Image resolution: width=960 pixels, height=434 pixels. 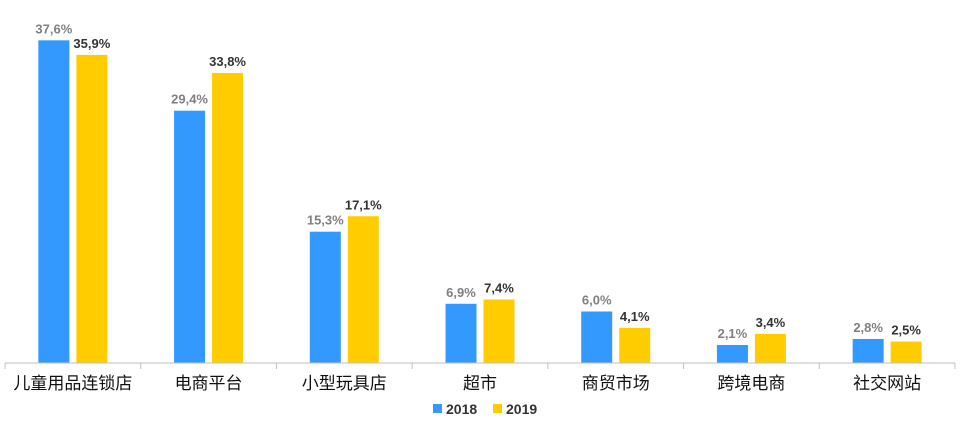 I want to click on data-label-2018-4: 6,0%, so click(x=597, y=300).